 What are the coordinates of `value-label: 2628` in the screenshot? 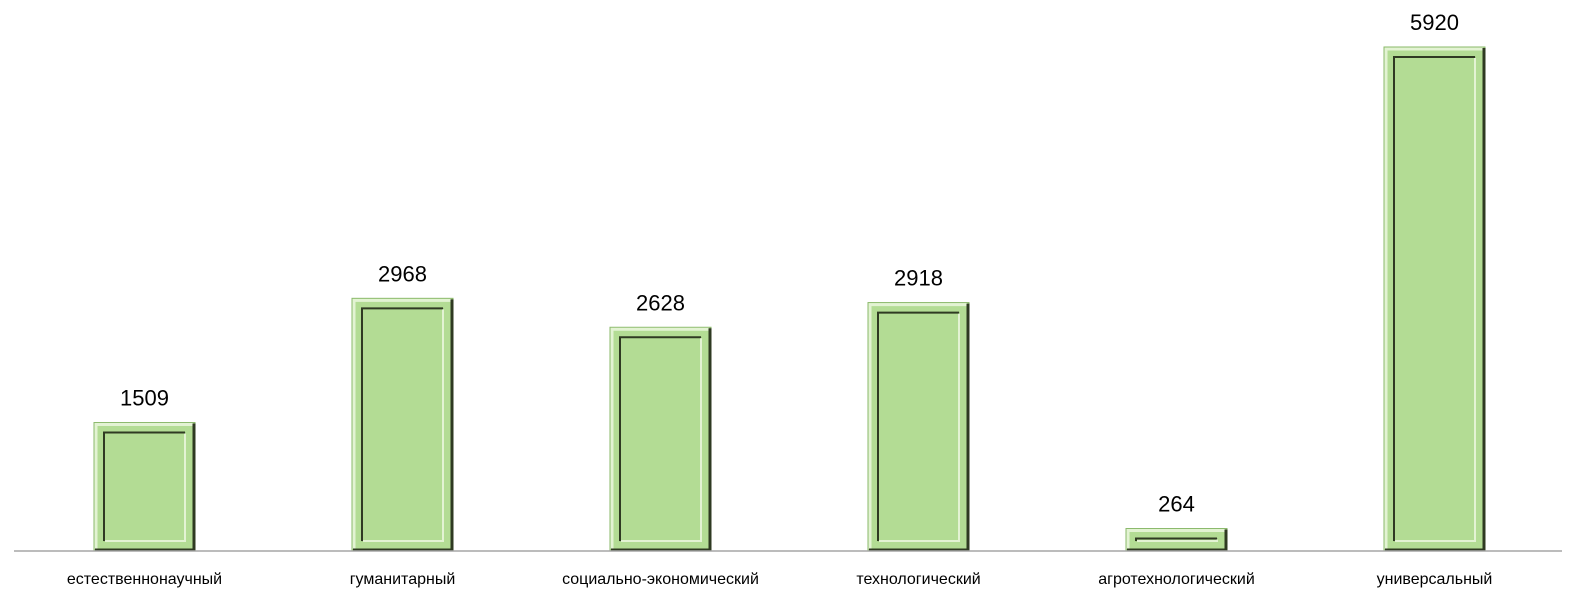 It's located at (660, 302).